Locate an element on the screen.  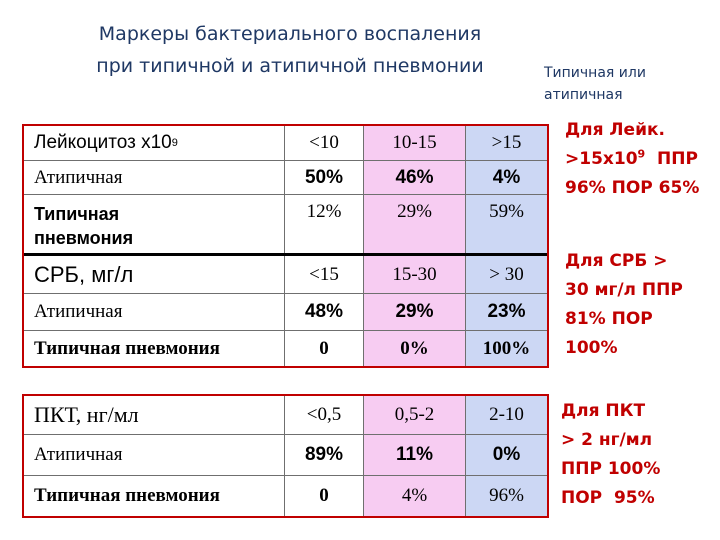
pct-header-label: ПКТ, нг/мл is located at coordinates (86, 414).